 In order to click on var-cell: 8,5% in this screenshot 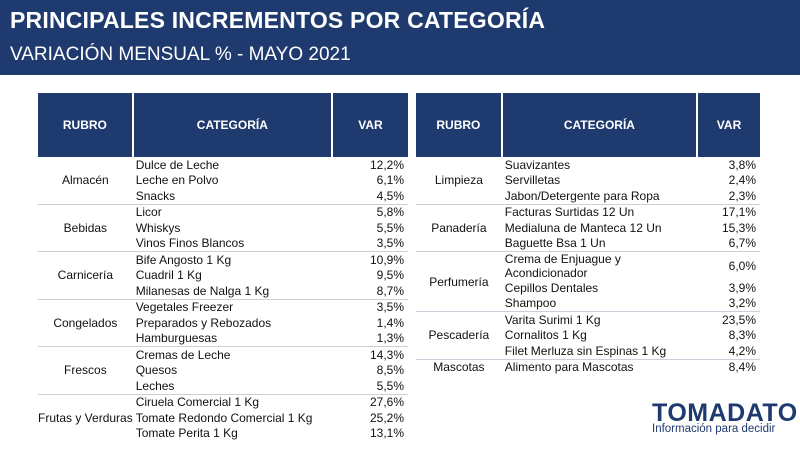, I will do `click(369, 370)`.